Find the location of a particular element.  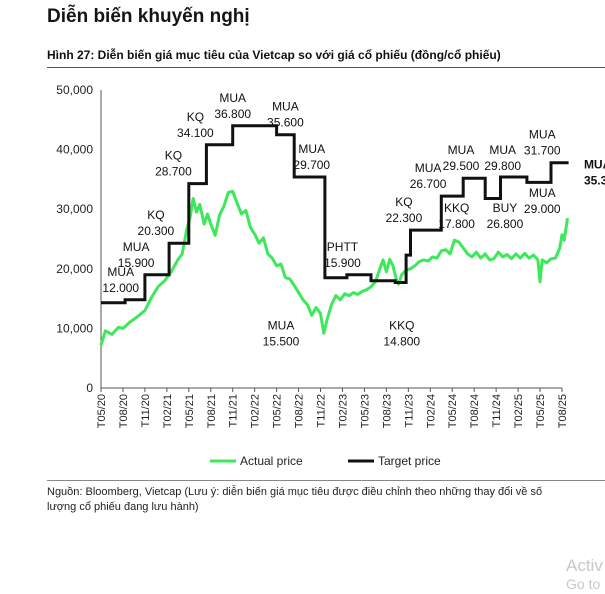

y-tick-label: 20,000 is located at coordinates (74, 269).